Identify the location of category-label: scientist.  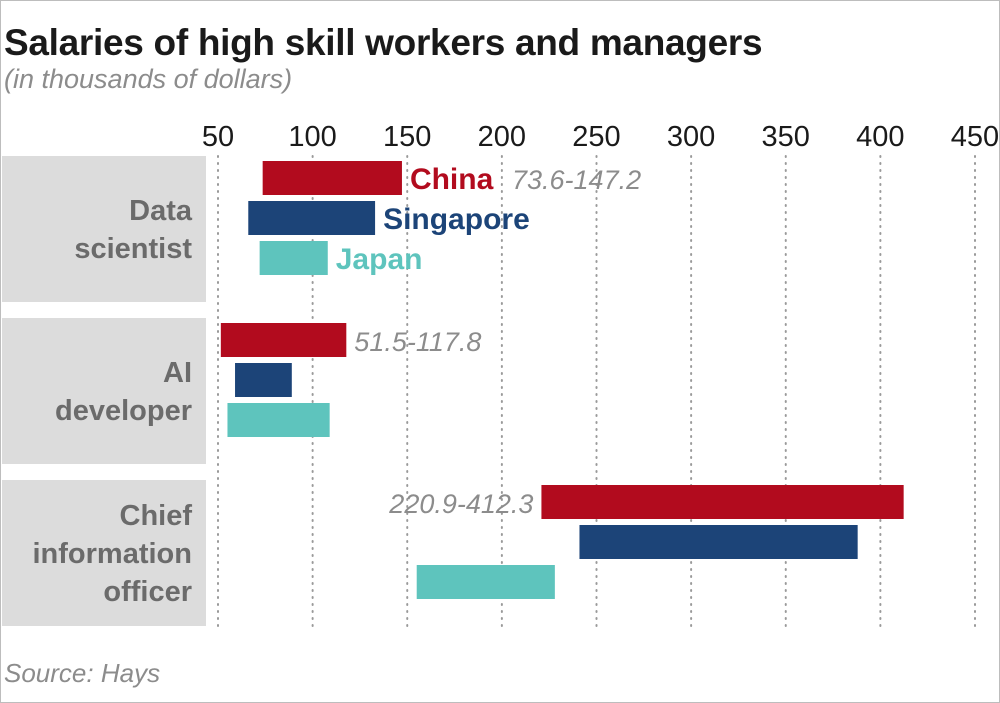
(133, 249).